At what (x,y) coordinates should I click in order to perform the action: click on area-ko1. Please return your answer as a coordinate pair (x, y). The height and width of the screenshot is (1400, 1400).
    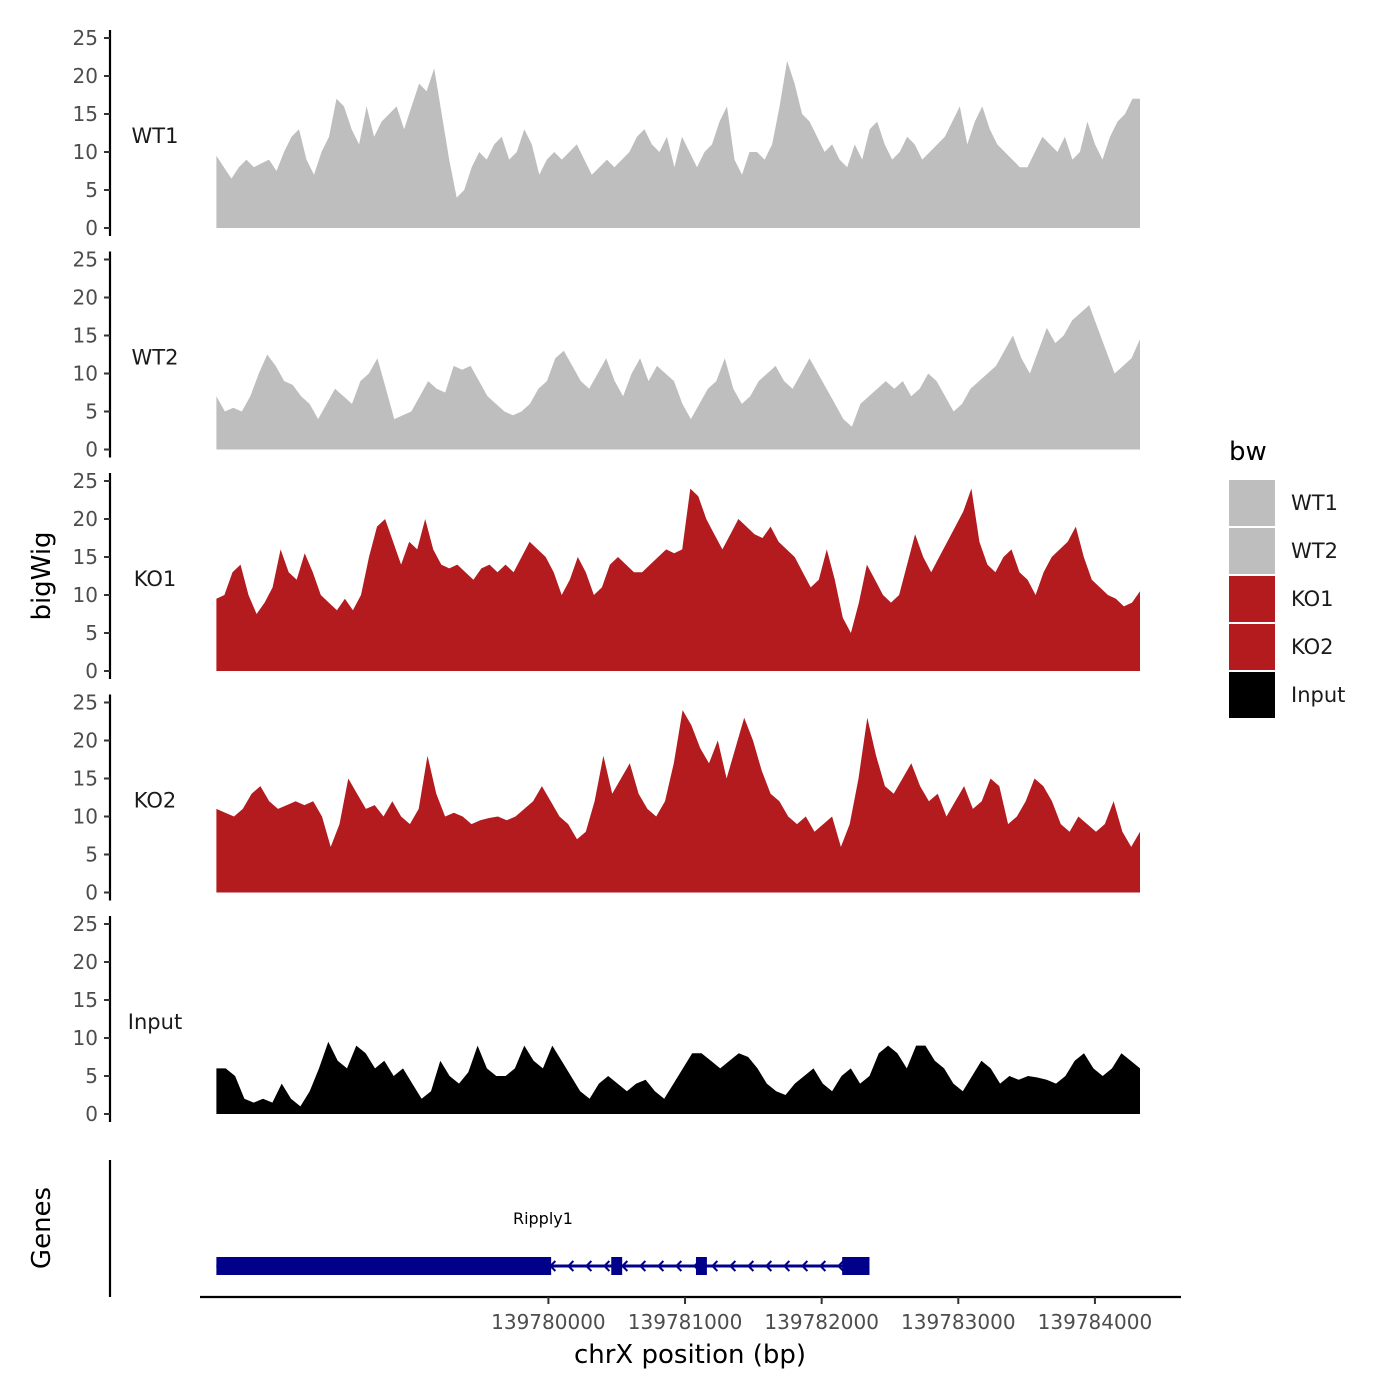
    Looking at the image, I should click on (678, 579).